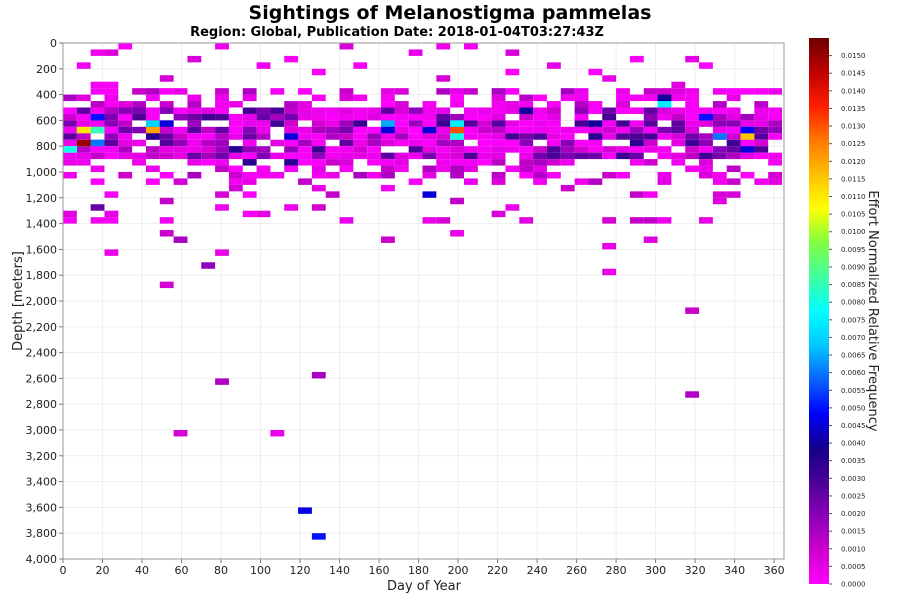 The height and width of the screenshot is (600, 900). I want to click on colorbar-tick-label: 0.0015, so click(853, 532).